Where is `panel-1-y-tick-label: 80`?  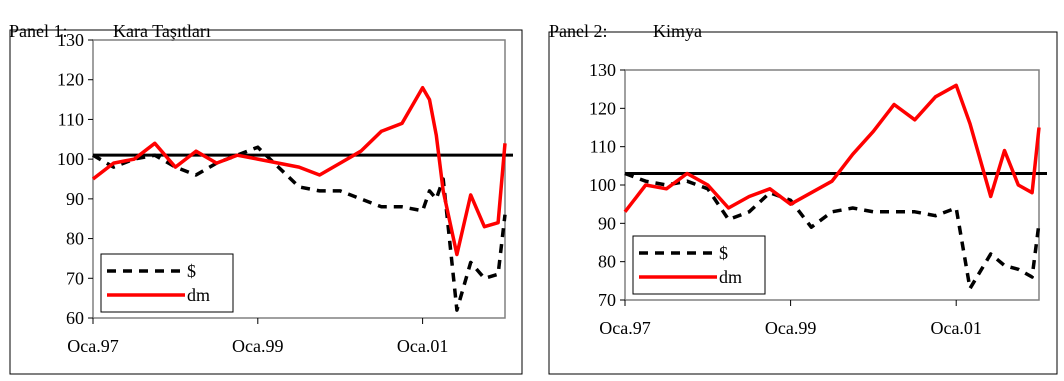
panel-1-y-tick-label: 80 is located at coordinates (75, 239).